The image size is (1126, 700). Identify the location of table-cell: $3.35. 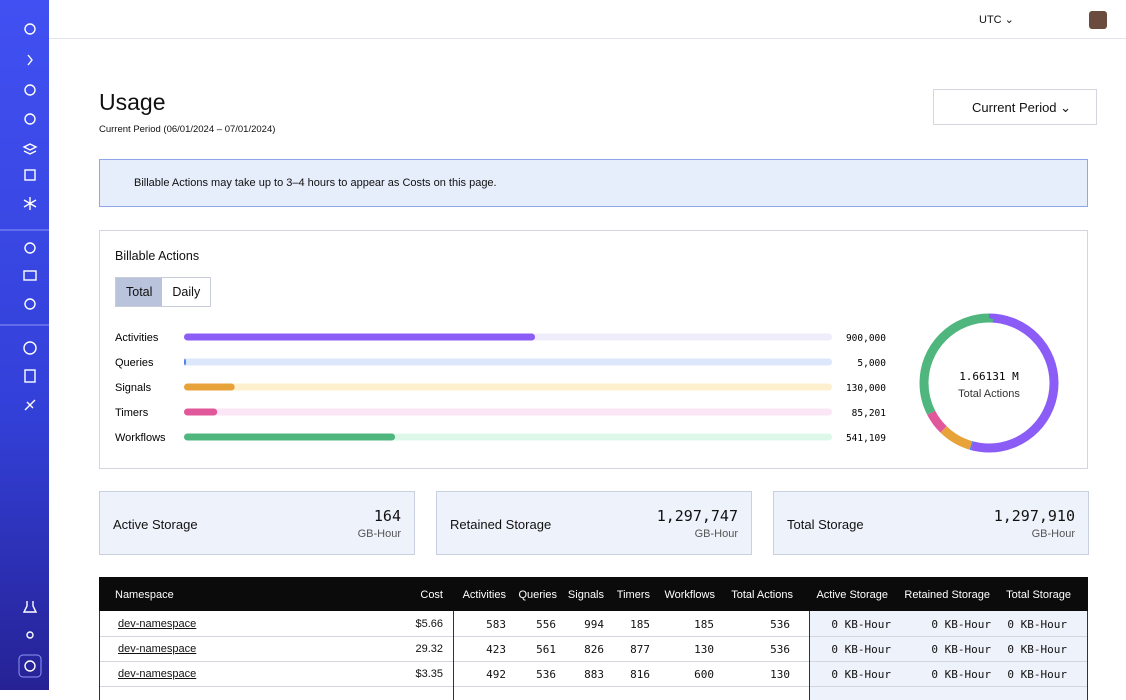
(429, 674).